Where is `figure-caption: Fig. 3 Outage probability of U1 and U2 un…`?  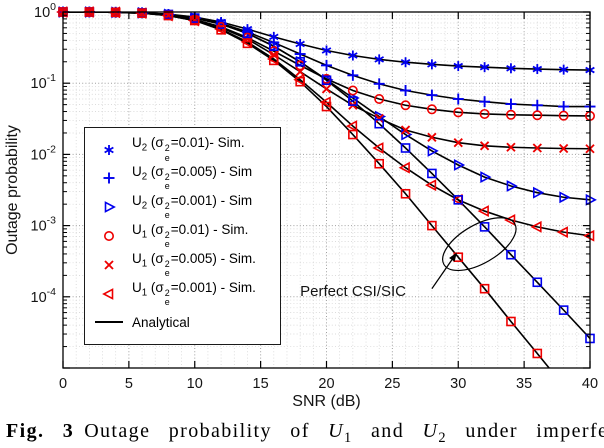
figure-caption: Fig. 3 Outage probability of U1 and U2 un… is located at coordinates (305, 434).